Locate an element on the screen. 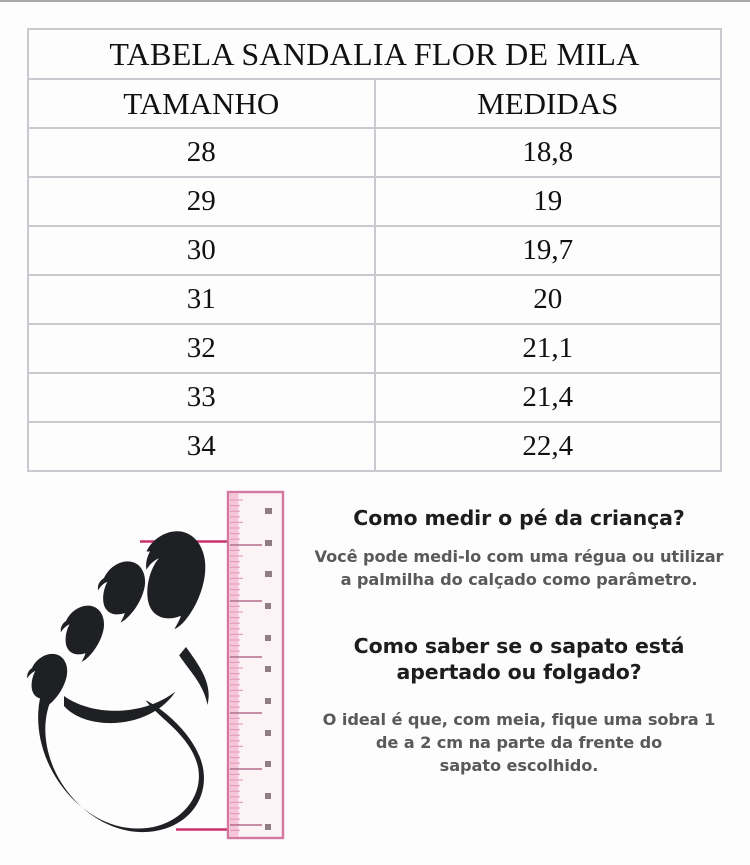  cell-tamanho: 28 is located at coordinates (201, 152).